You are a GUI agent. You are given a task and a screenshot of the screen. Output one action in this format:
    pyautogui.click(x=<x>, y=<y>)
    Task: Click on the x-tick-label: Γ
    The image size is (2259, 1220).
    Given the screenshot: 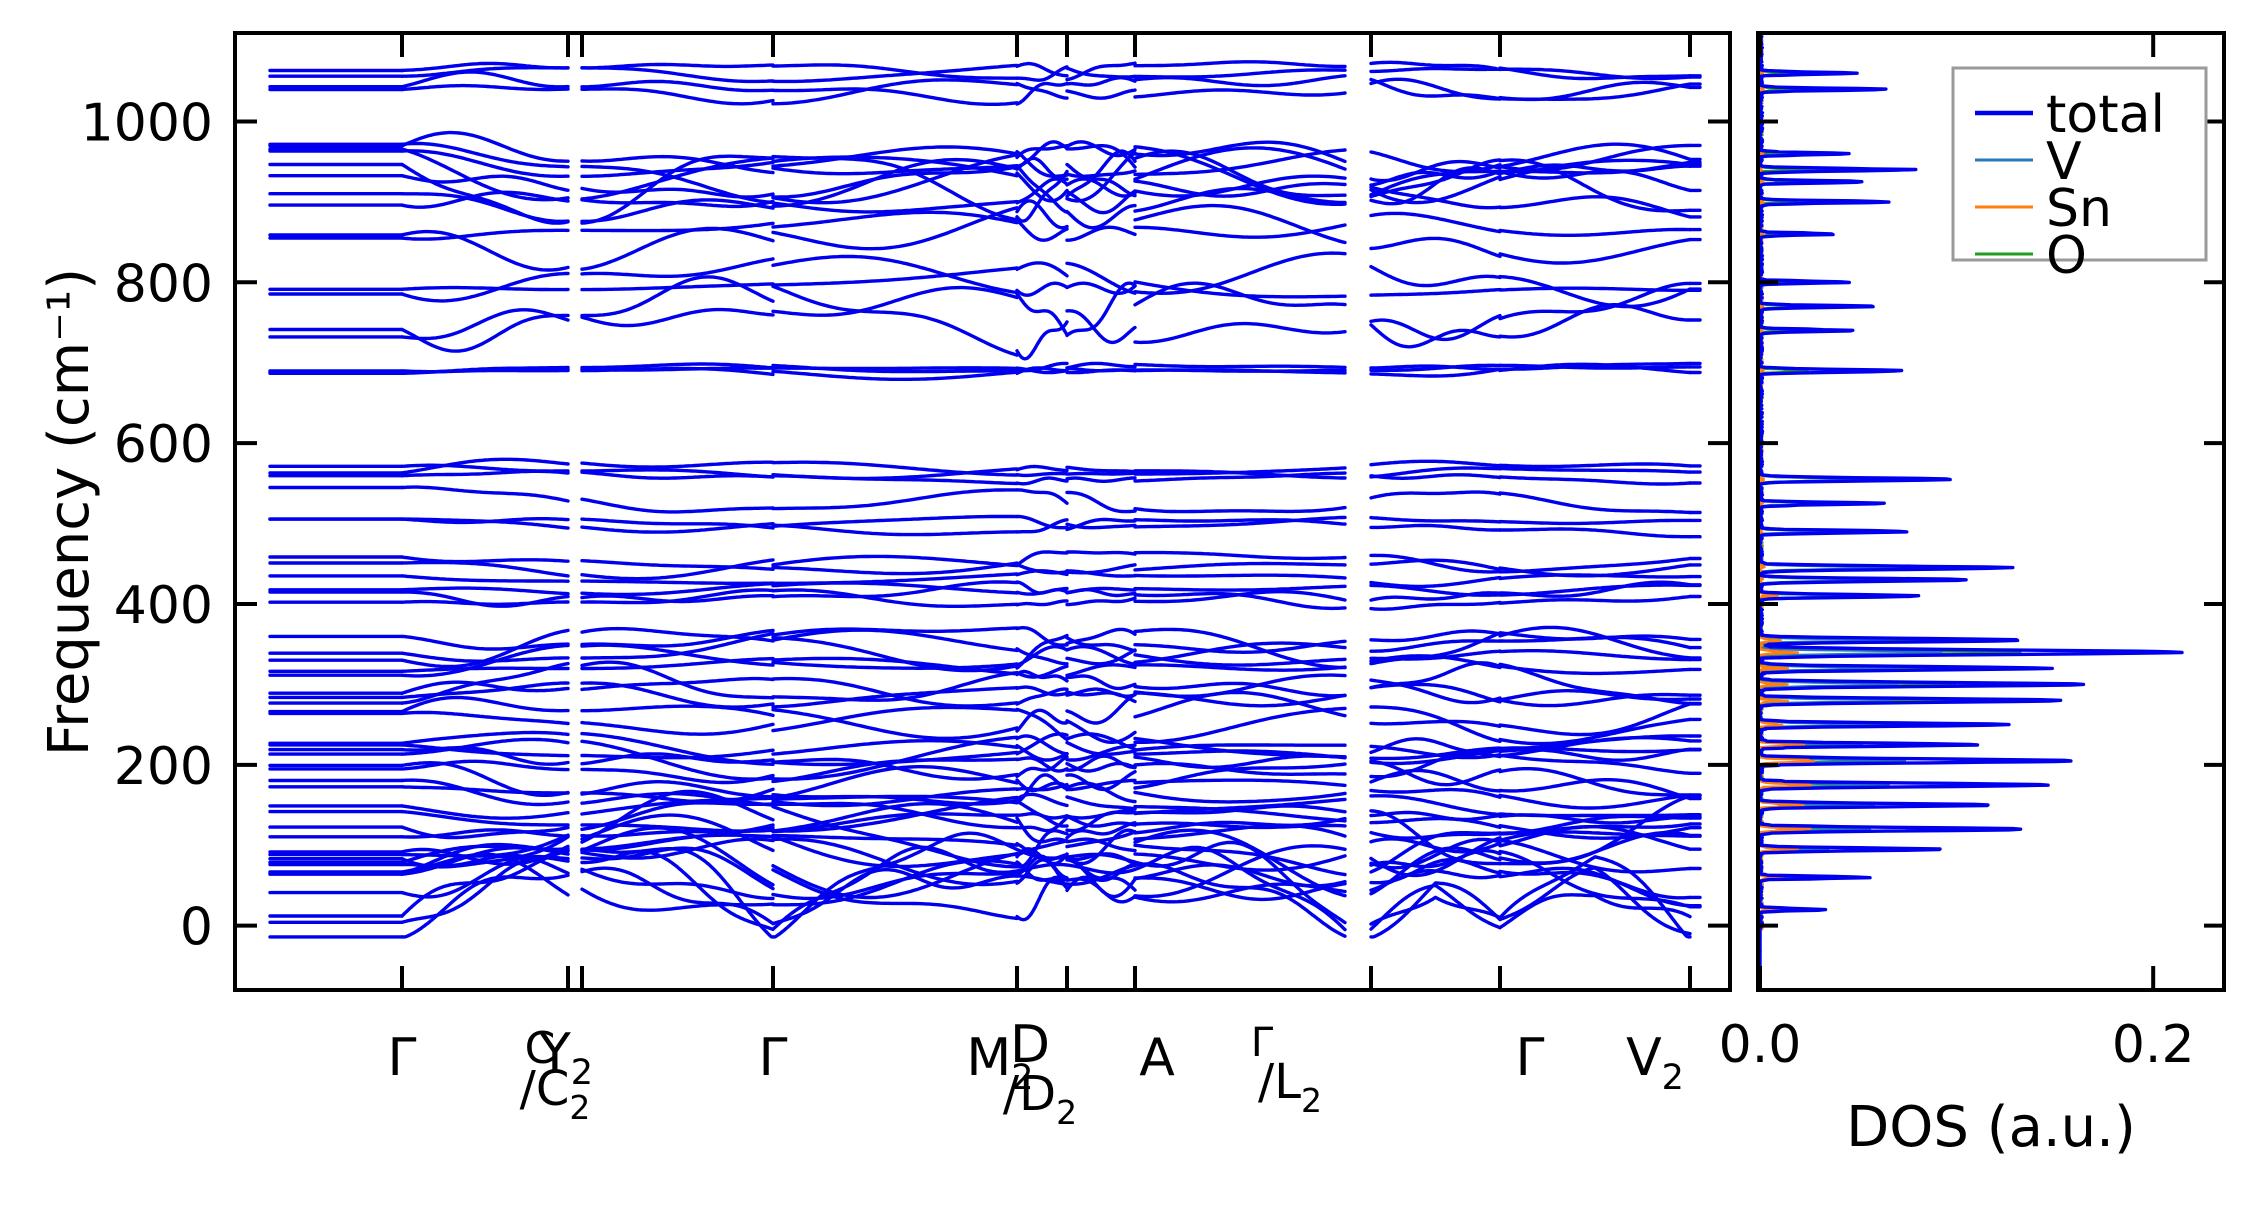 What is the action you would take?
    pyautogui.click(x=1530, y=1058)
    